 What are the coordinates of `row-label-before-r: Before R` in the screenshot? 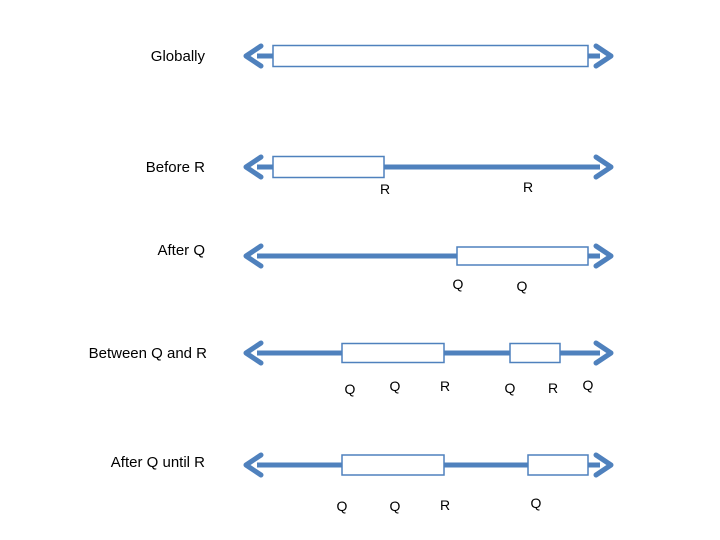 It's located at (175, 167).